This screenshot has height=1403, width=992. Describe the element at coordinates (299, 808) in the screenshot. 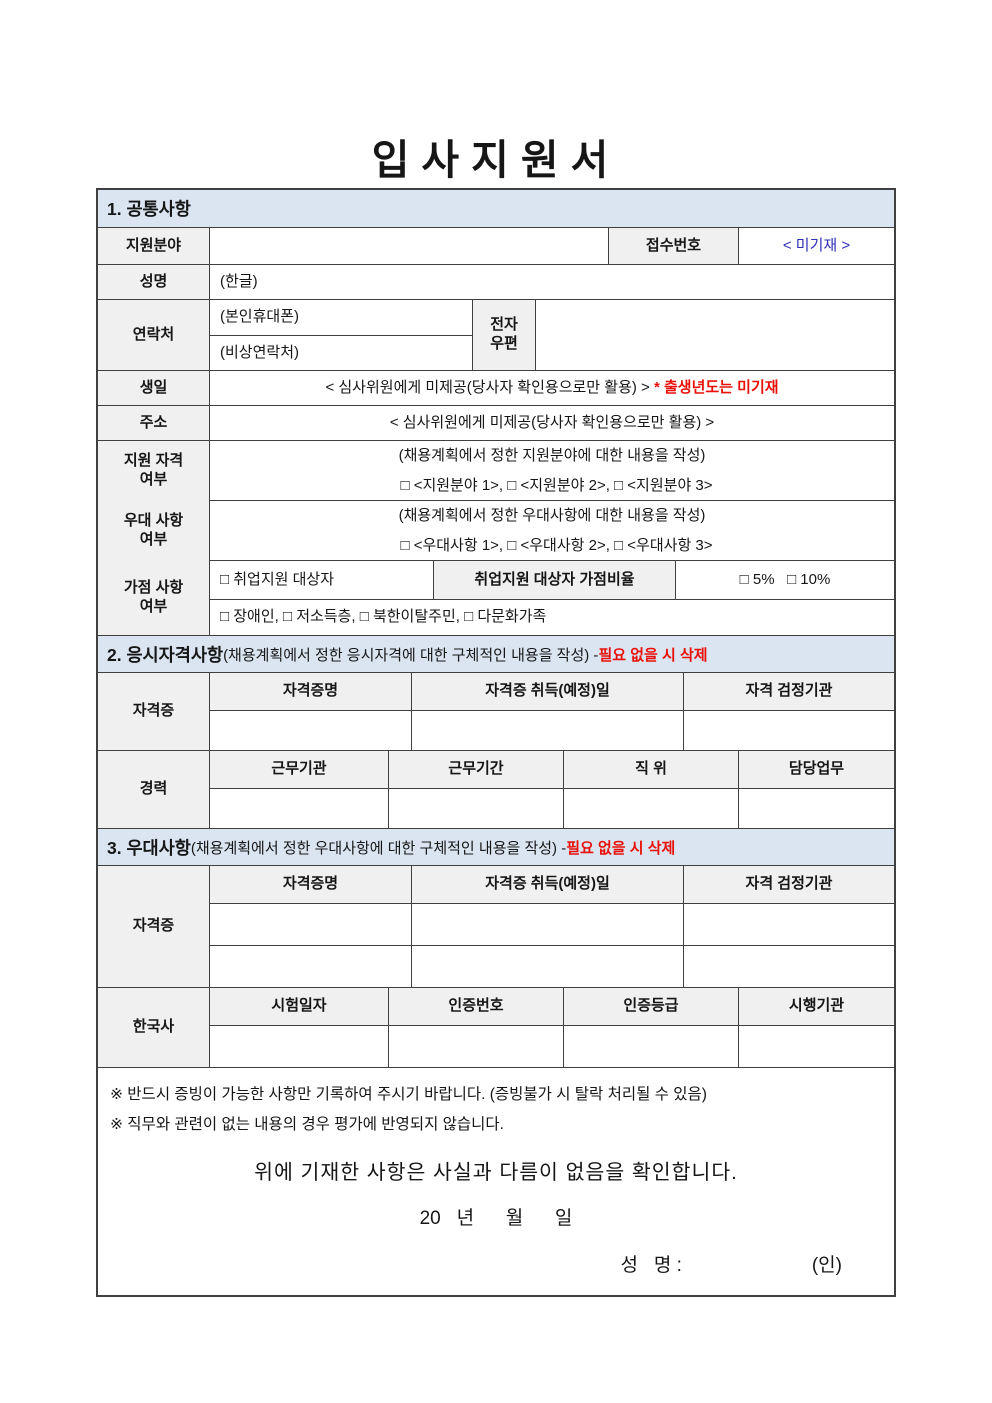

I see `career-org-input` at that location.